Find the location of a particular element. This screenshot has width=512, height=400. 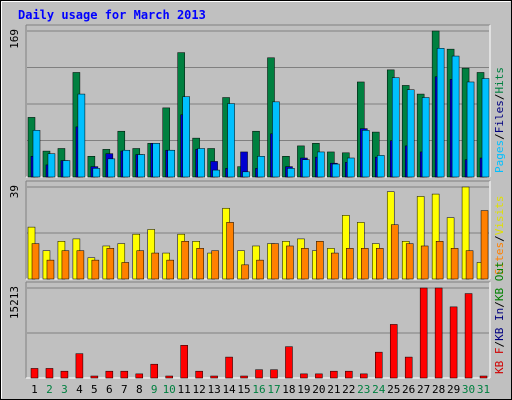

day-label-13: 13 is located at coordinates (213, 389).